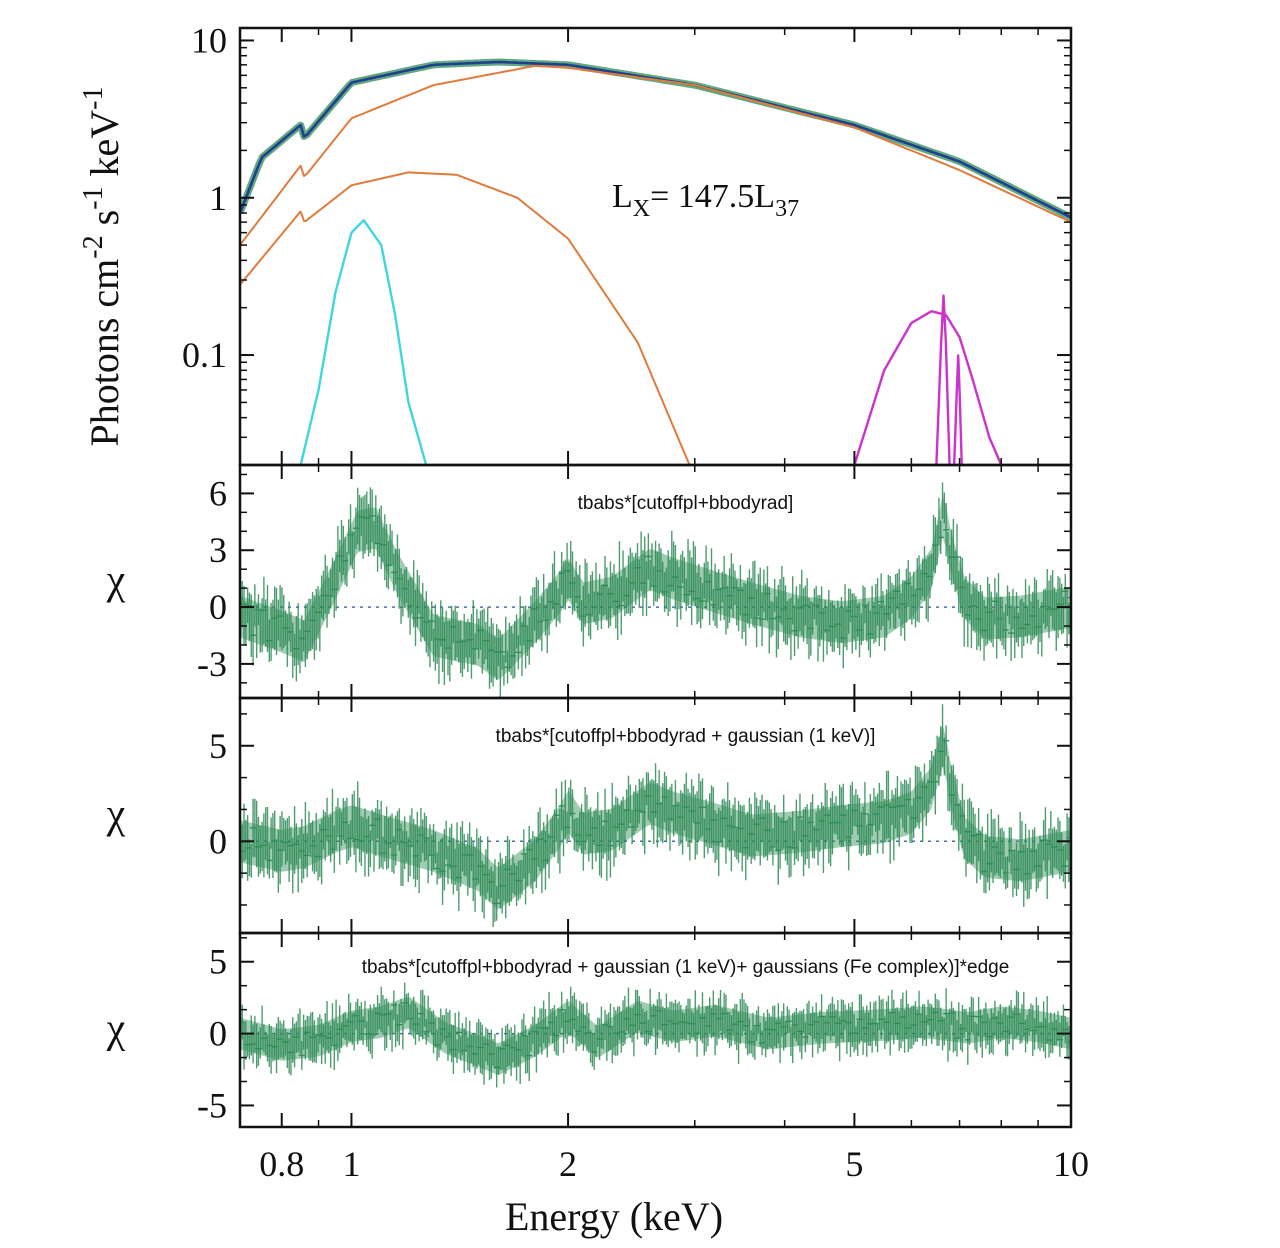 The width and height of the screenshot is (1280, 1248). I want to click on x-tick-label: 5, so click(854, 1164).